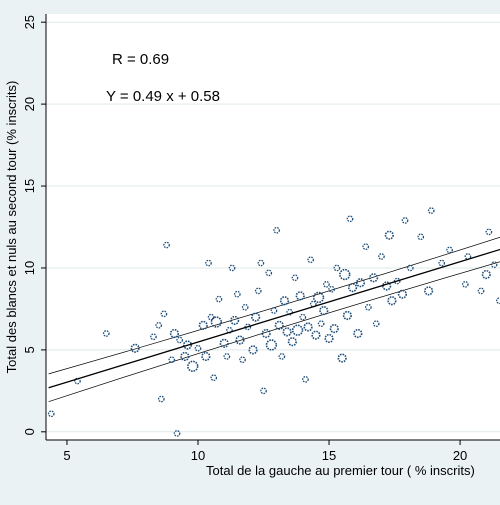 The image size is (500, 505). Describe the element at coordinates (460, 455) in the screenshot. I see `x-tick-label: 20` at that location.